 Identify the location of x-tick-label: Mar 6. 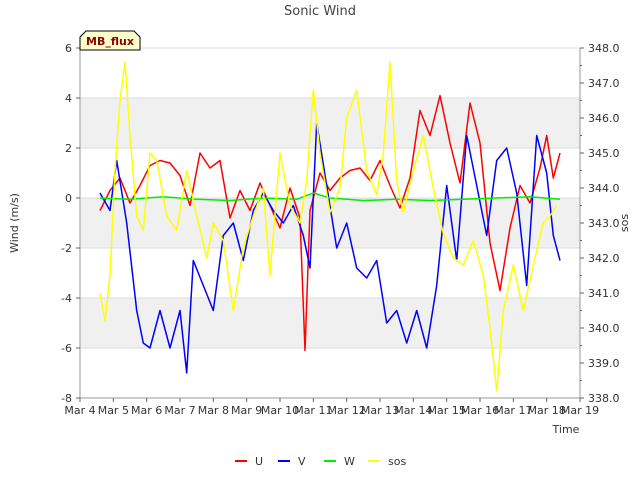
(146, 410).